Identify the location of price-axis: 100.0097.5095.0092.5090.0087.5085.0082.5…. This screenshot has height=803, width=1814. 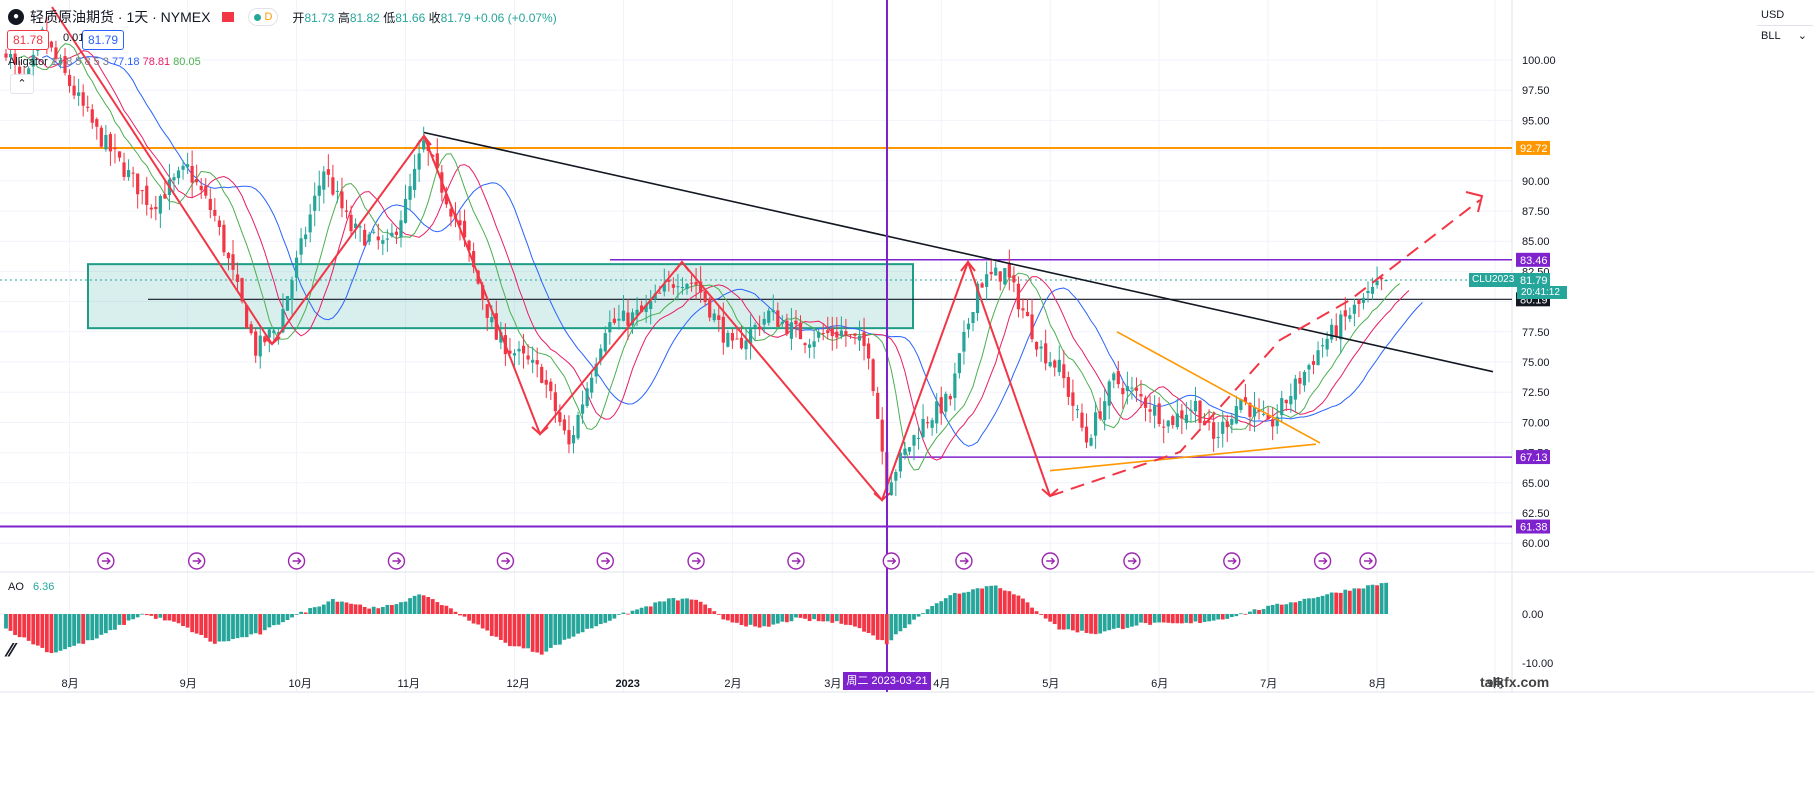
(1536, 362).